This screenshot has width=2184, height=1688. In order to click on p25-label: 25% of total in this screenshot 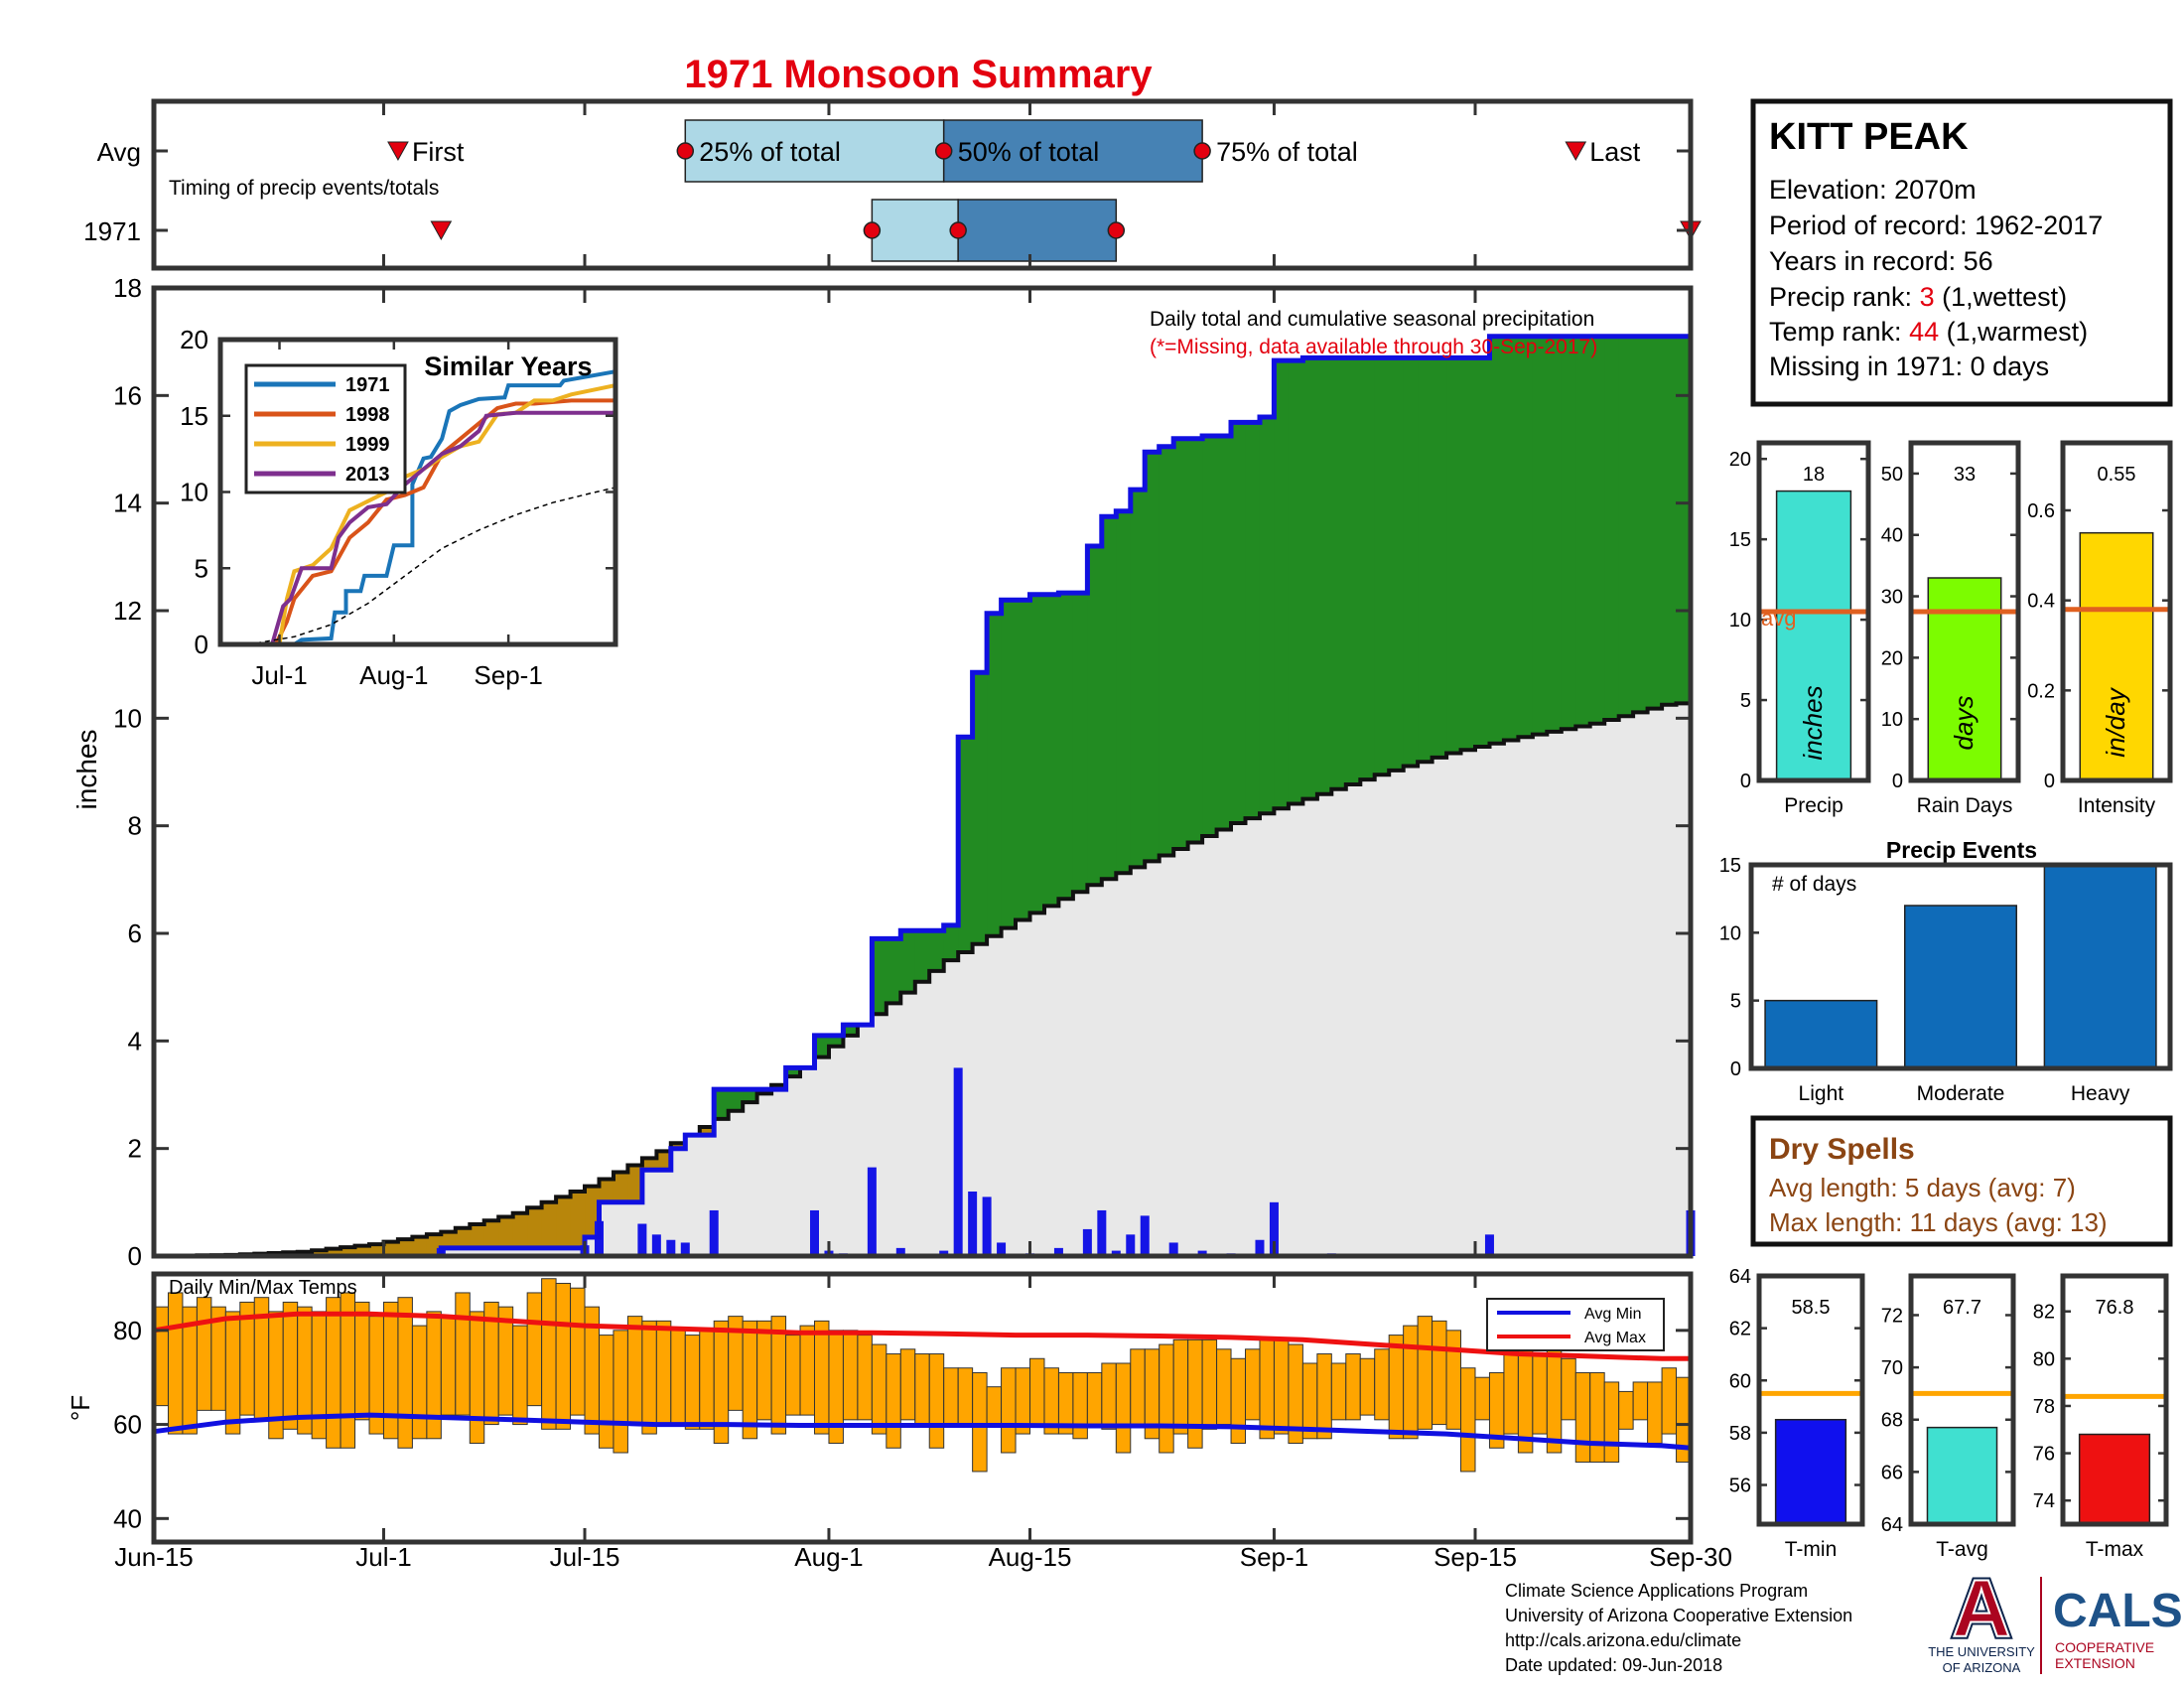, I will do `click(770, 152)`.